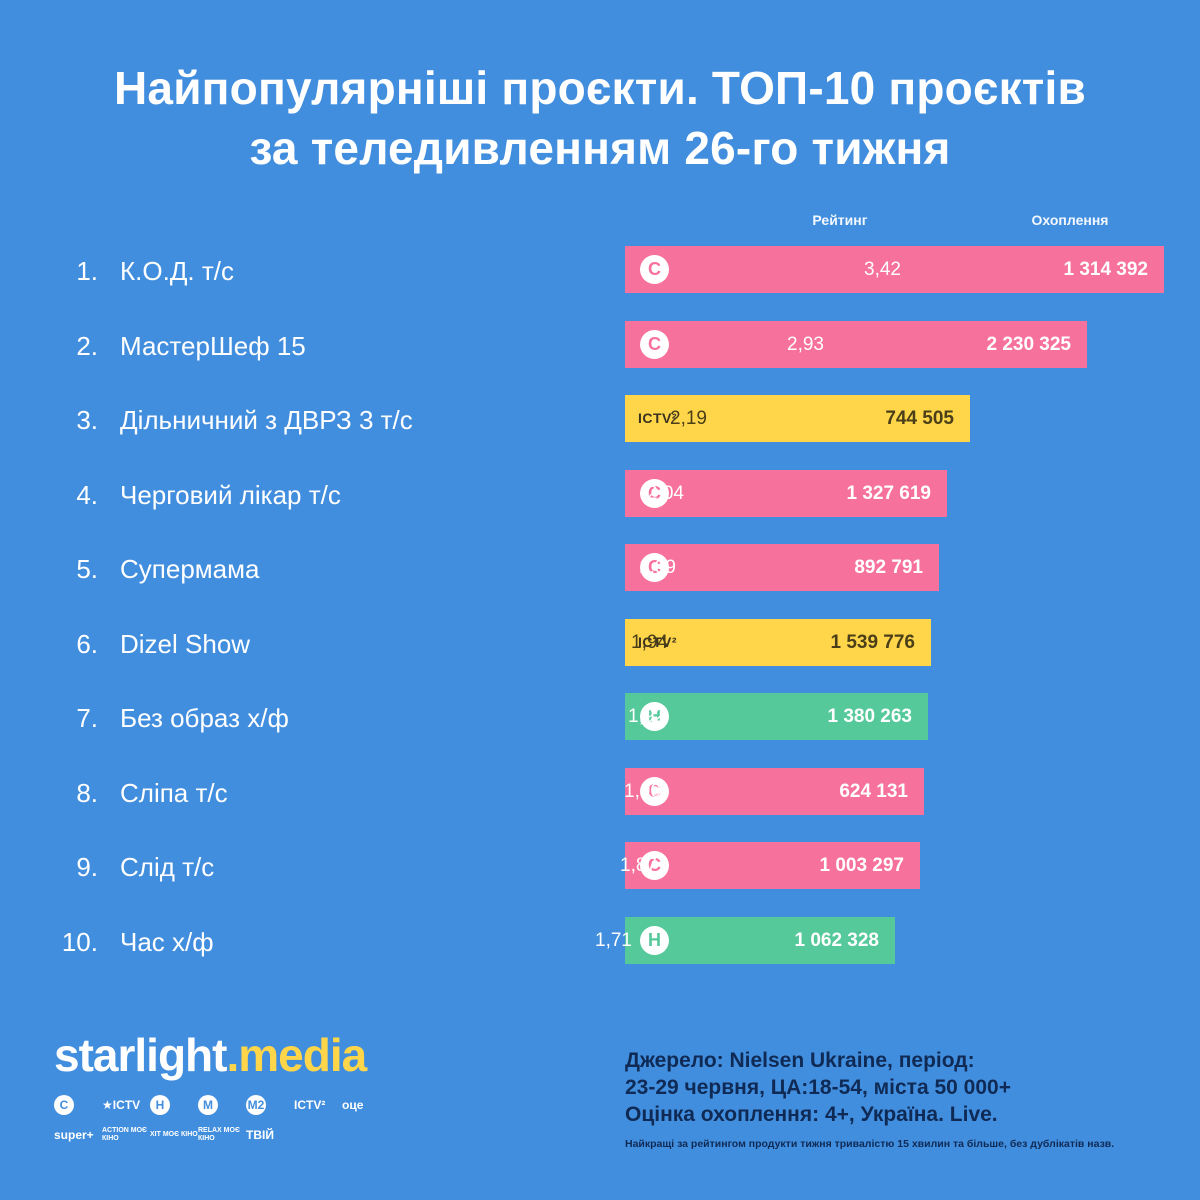 The height and width of the screenshot is (1200, 1200). I want to click on row-rank: 10., so click(79, 941).